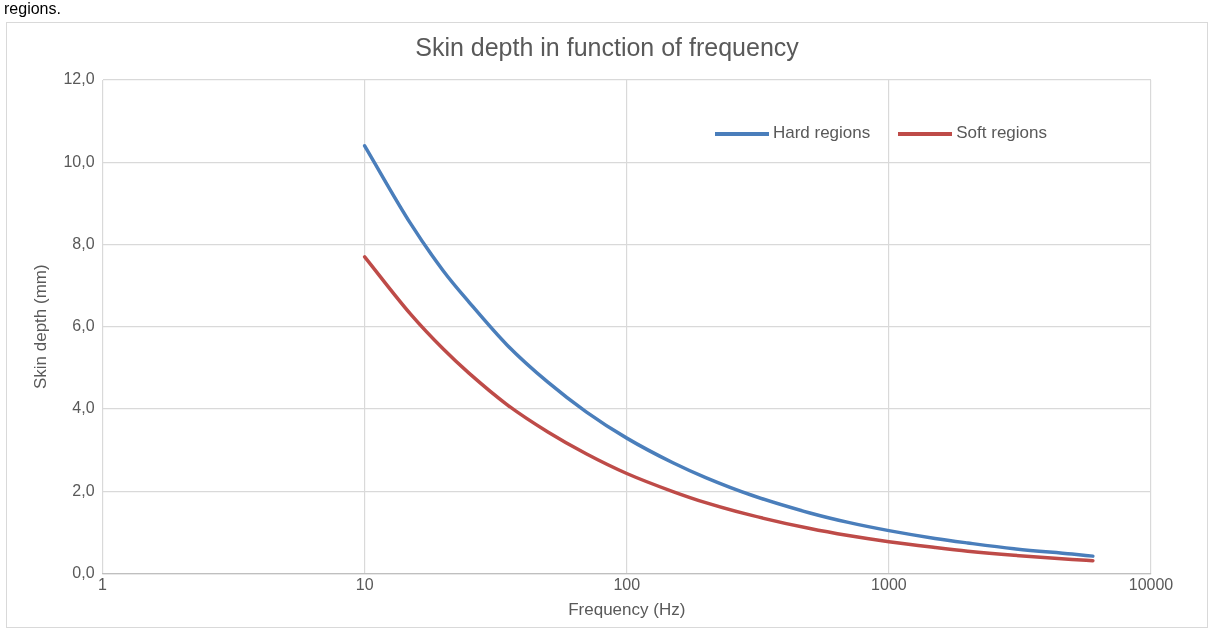 The width and height of the screenshot is (1215, 632). I want to click on legend-label: Hard regions, so click(821, 132).